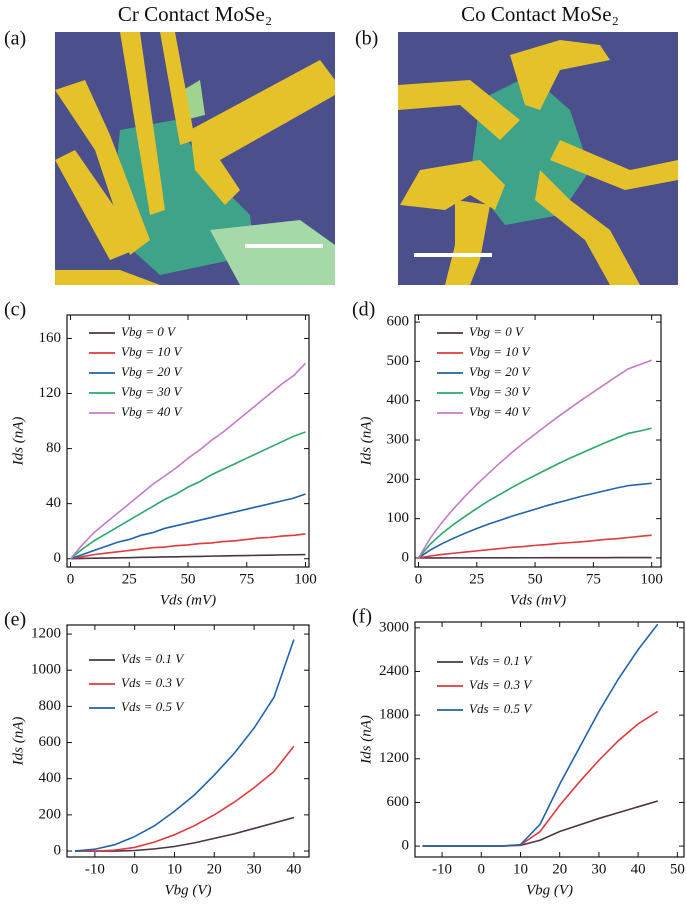 This screenshot has width=687, height=904. I want to click on panel-label: (d), so click(363, 310).